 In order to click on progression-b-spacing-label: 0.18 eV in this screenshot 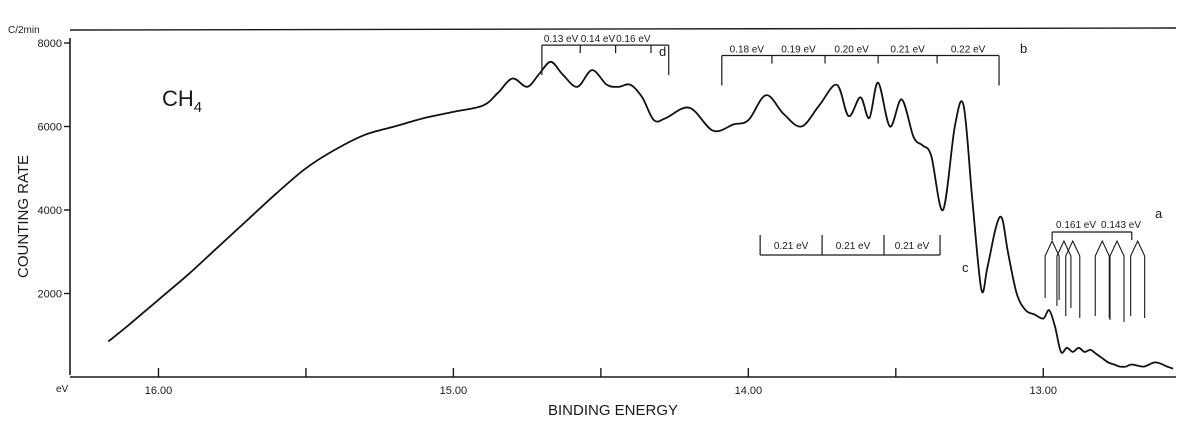, I will do `click(747, 50)`.